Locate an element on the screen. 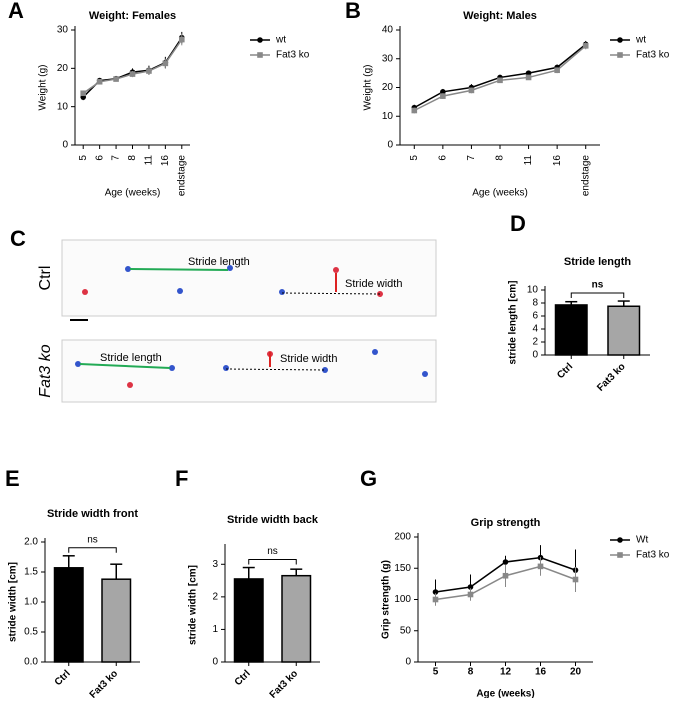 This screenshot has height=703, width=685. panel-letter: E is located at coordinates (12, 478).